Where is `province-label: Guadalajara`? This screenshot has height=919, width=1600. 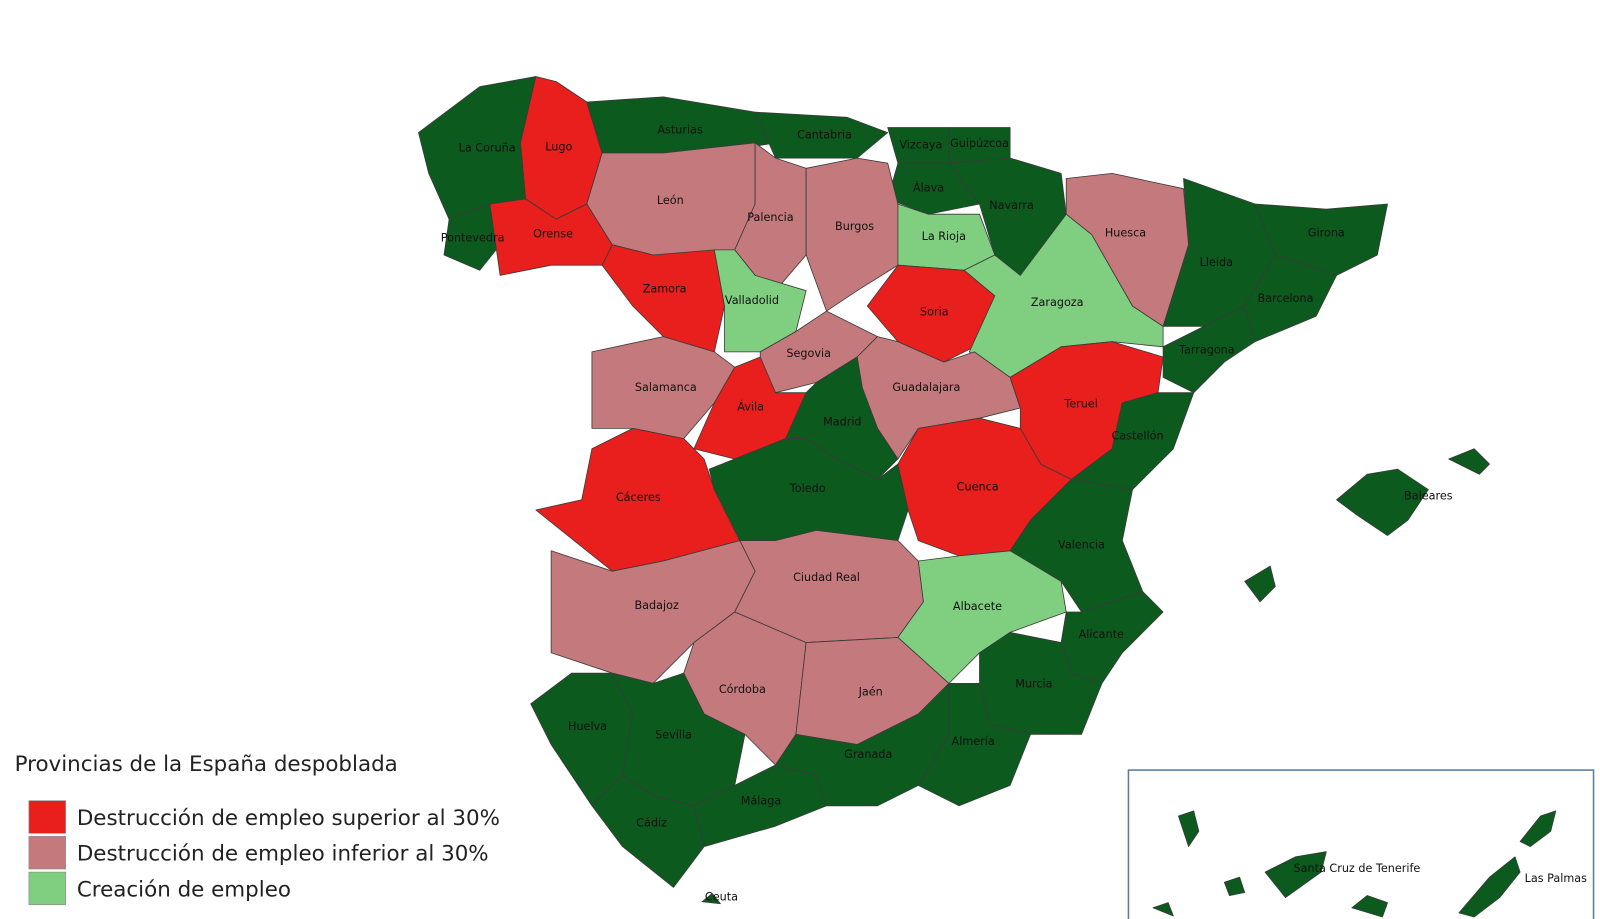
province-label: Guadalajara is located at coordinates (926, 387).